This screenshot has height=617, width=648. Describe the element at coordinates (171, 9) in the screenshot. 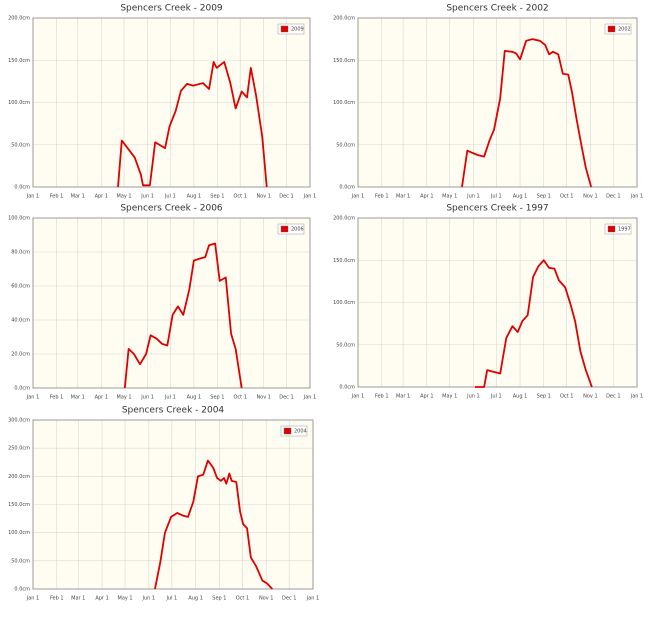

I see `chart-title: Spencers Creek - 2009` at that location.